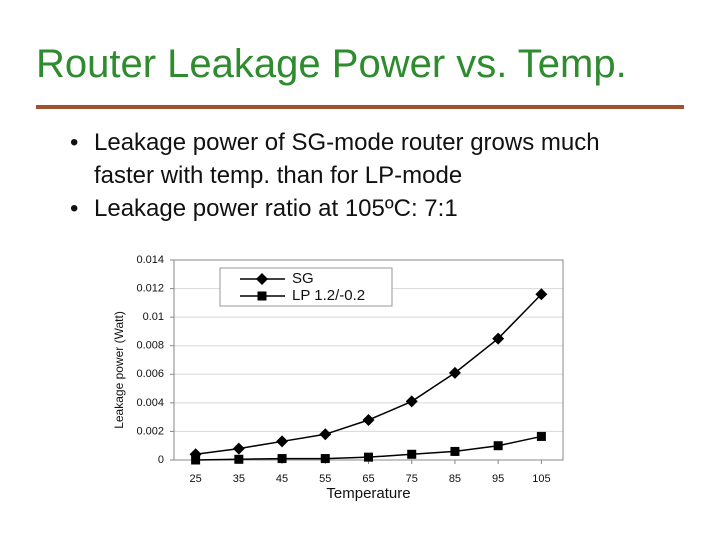 The width and height of the screenshot is (720, 540). Describe the element at coordinates (541, 479) in the screenshot. I see `x-tick-label: 105` at that location.